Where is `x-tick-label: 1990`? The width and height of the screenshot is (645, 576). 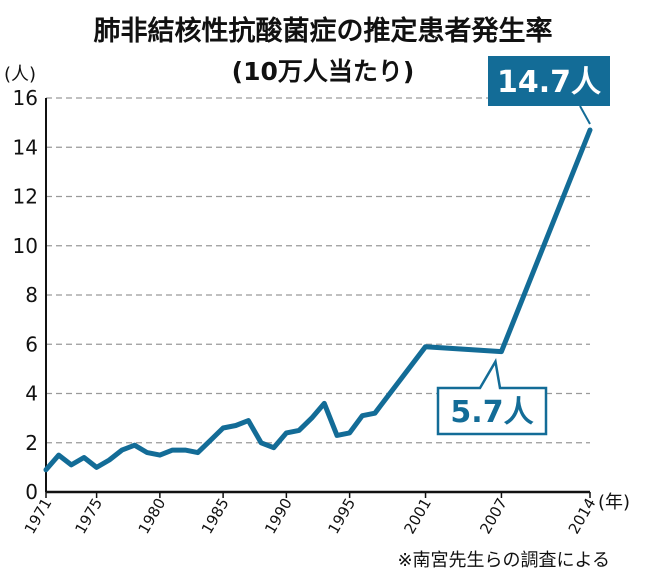
x-tick-label: 1990 is located at coordinates (278, 516).